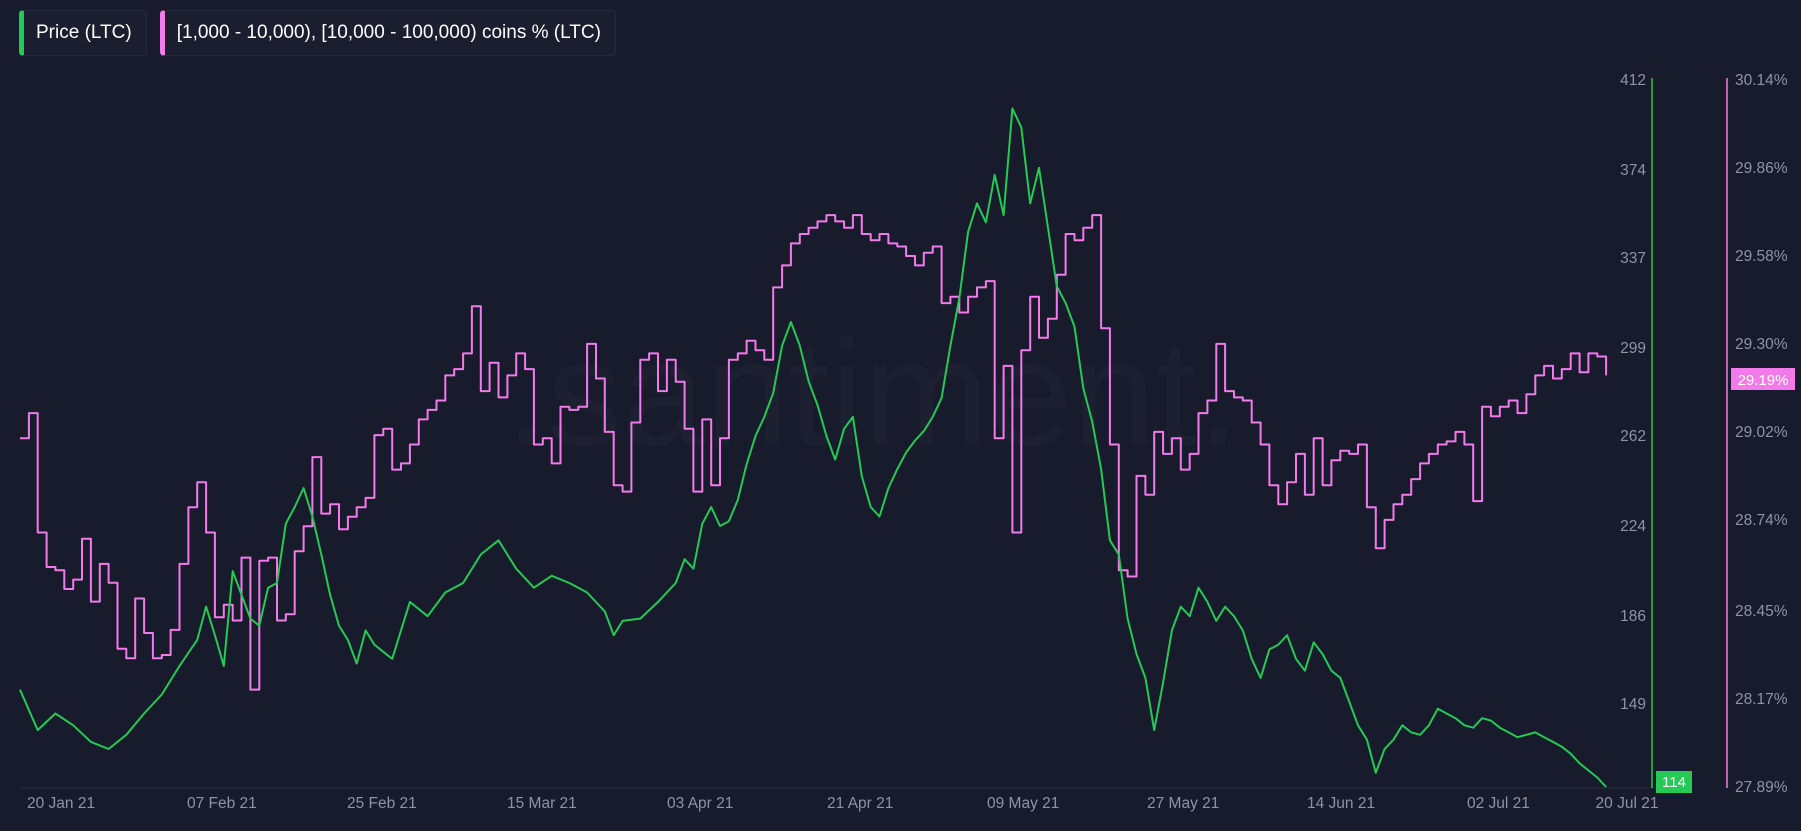 This screenshot has width=1801, height=831. I want to click on percent-axis-tick: 30.14%, so click(1761, 80).